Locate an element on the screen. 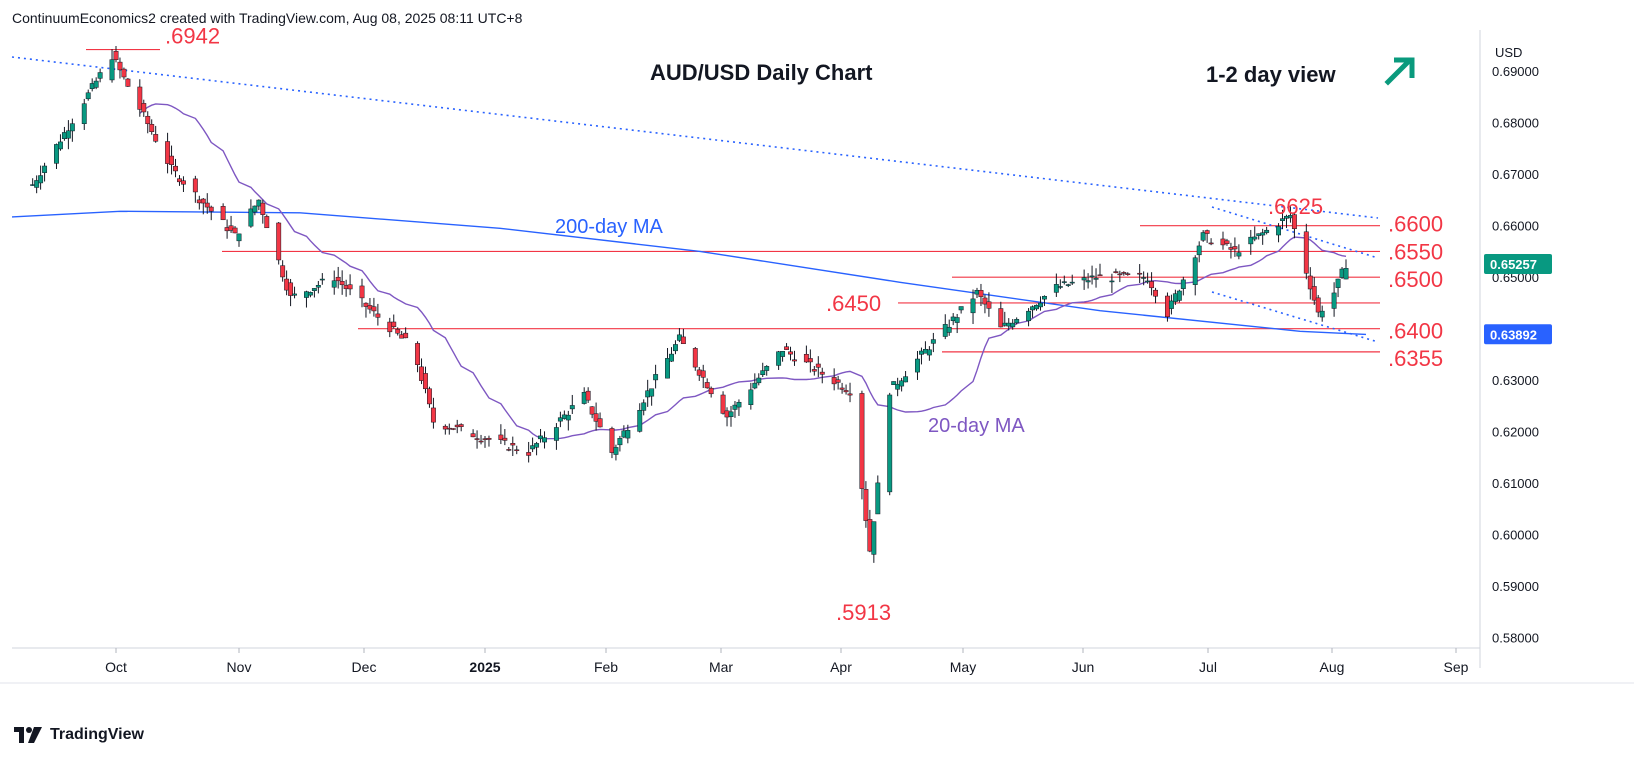  x-tick-label: Dec is located at coordinates (364, 667).